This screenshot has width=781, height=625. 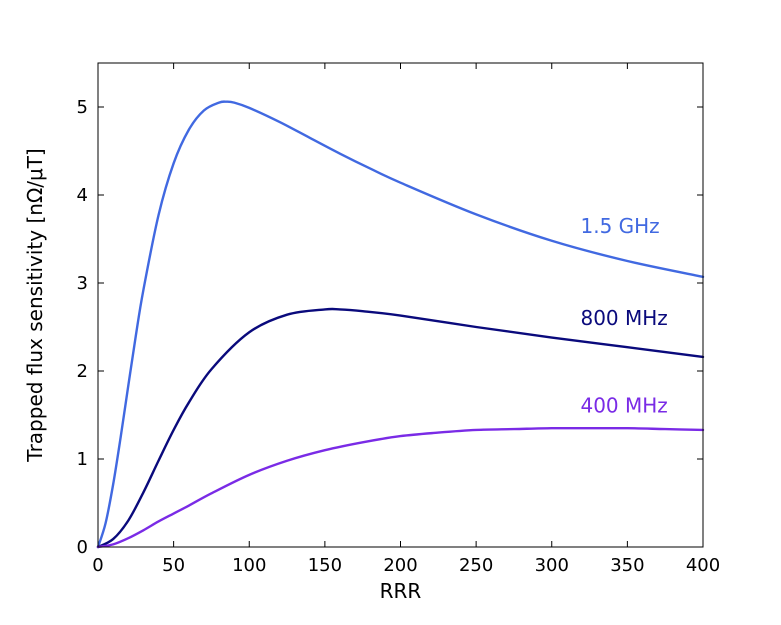 I want to click on y-tick-label: 1, so click(x=82, y=459).